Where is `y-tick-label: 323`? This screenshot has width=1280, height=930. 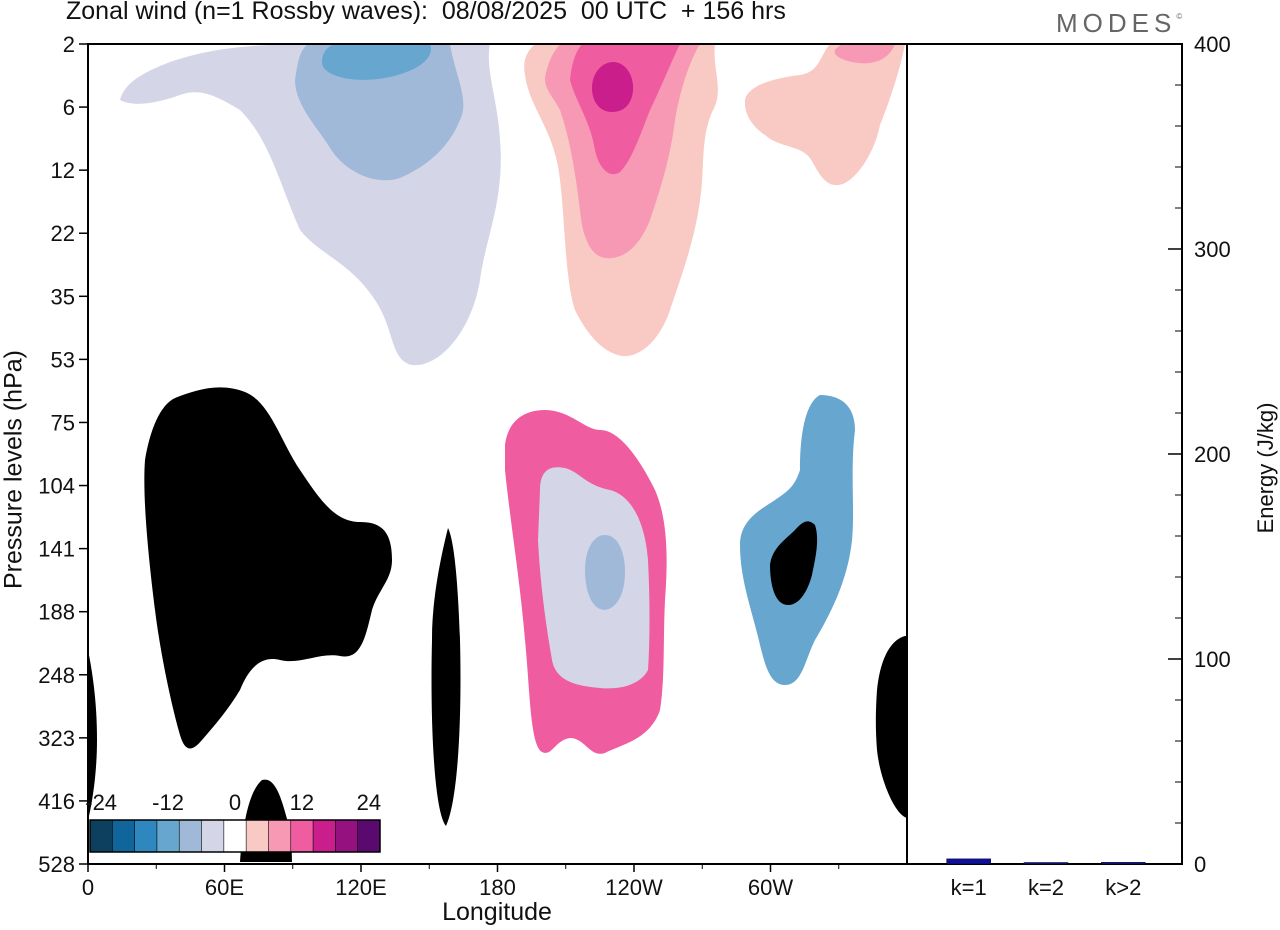
y-tick-label: 323 is located at coordinates (56, 738).